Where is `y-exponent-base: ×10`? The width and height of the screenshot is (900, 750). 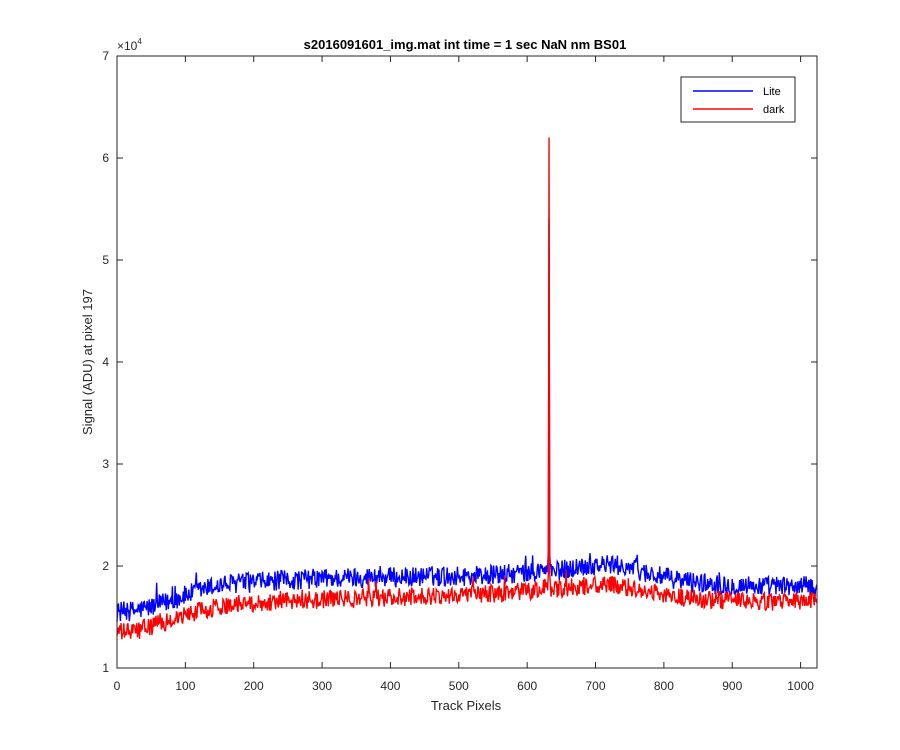
y-exponent-base: ×10 is located at coordinates (127, 46).